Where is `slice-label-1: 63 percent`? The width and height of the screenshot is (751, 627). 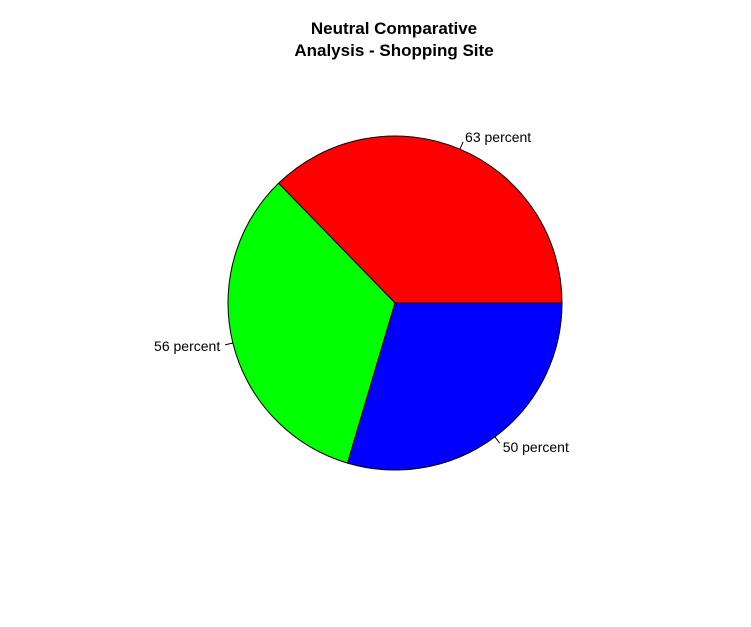 slice-label-1: 63 percent is located at coordinates (498, 137).